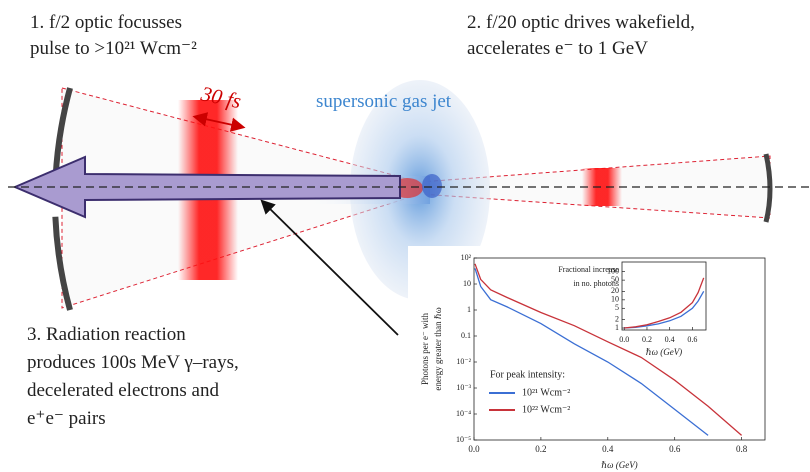  Describe the element at coordinates (106, 22) in the screenshot. I see `step1: 1. f/2 optic focusses` at that location.